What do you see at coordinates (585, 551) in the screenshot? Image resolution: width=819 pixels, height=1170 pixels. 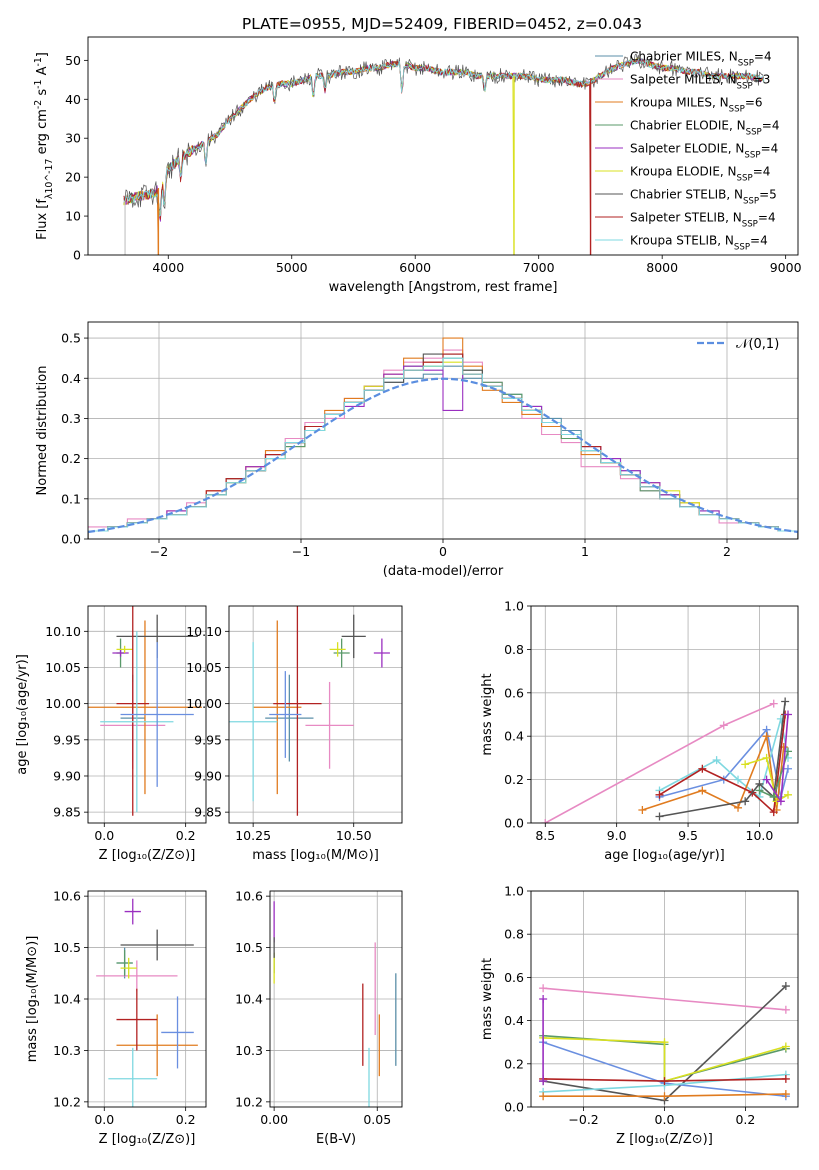 I see `x-tick-label: 1` at bounding box center [585, 551].